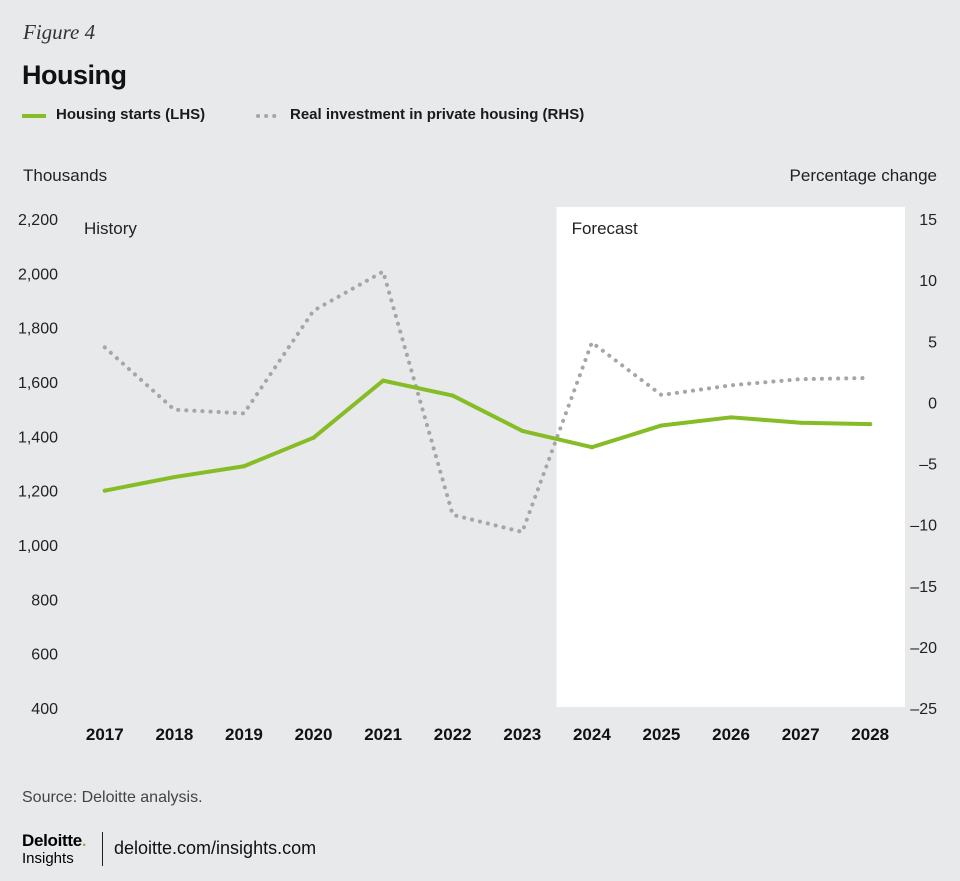  I want to click on region-label-history: History, so click(110, 228).